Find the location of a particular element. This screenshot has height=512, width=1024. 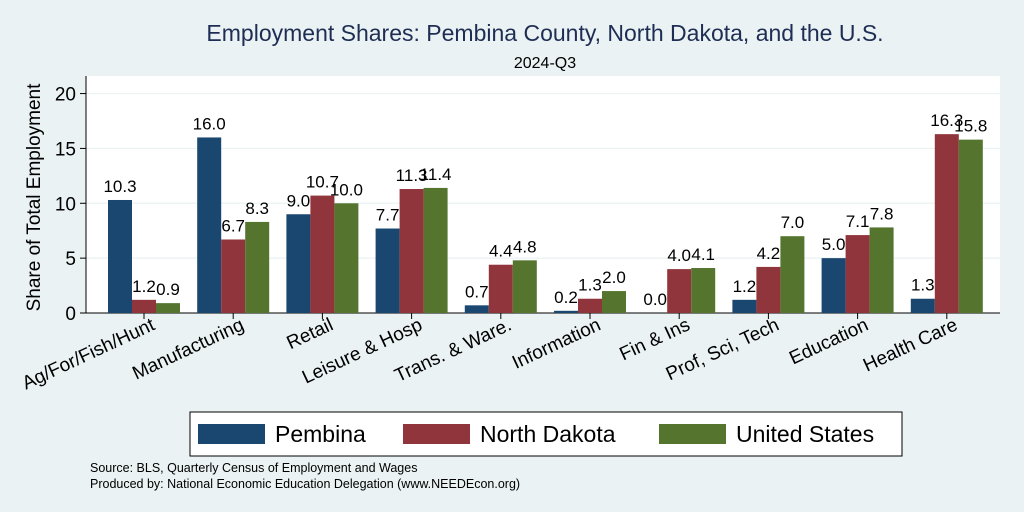

bar-value-label: 16.0 is located at coordinates (209, 123).